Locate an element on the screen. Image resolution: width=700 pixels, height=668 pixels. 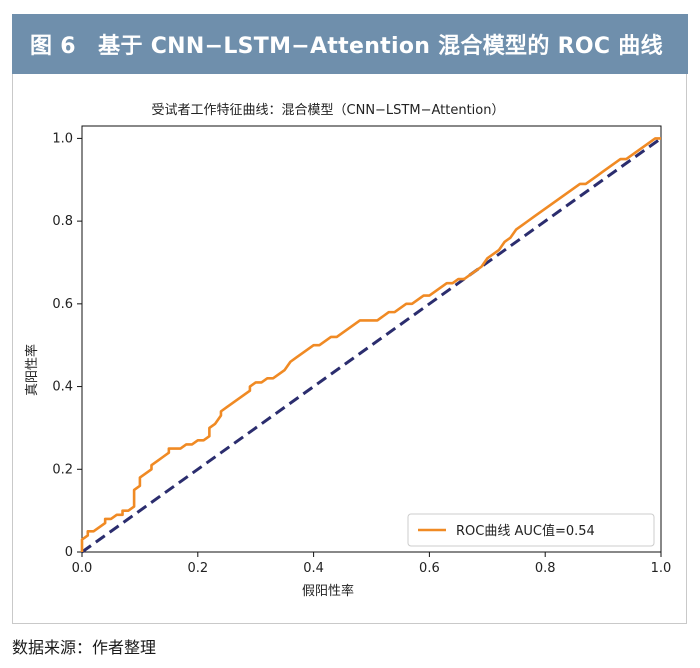
x-tick-label: 0.0 is located at coordinates (82, 568).